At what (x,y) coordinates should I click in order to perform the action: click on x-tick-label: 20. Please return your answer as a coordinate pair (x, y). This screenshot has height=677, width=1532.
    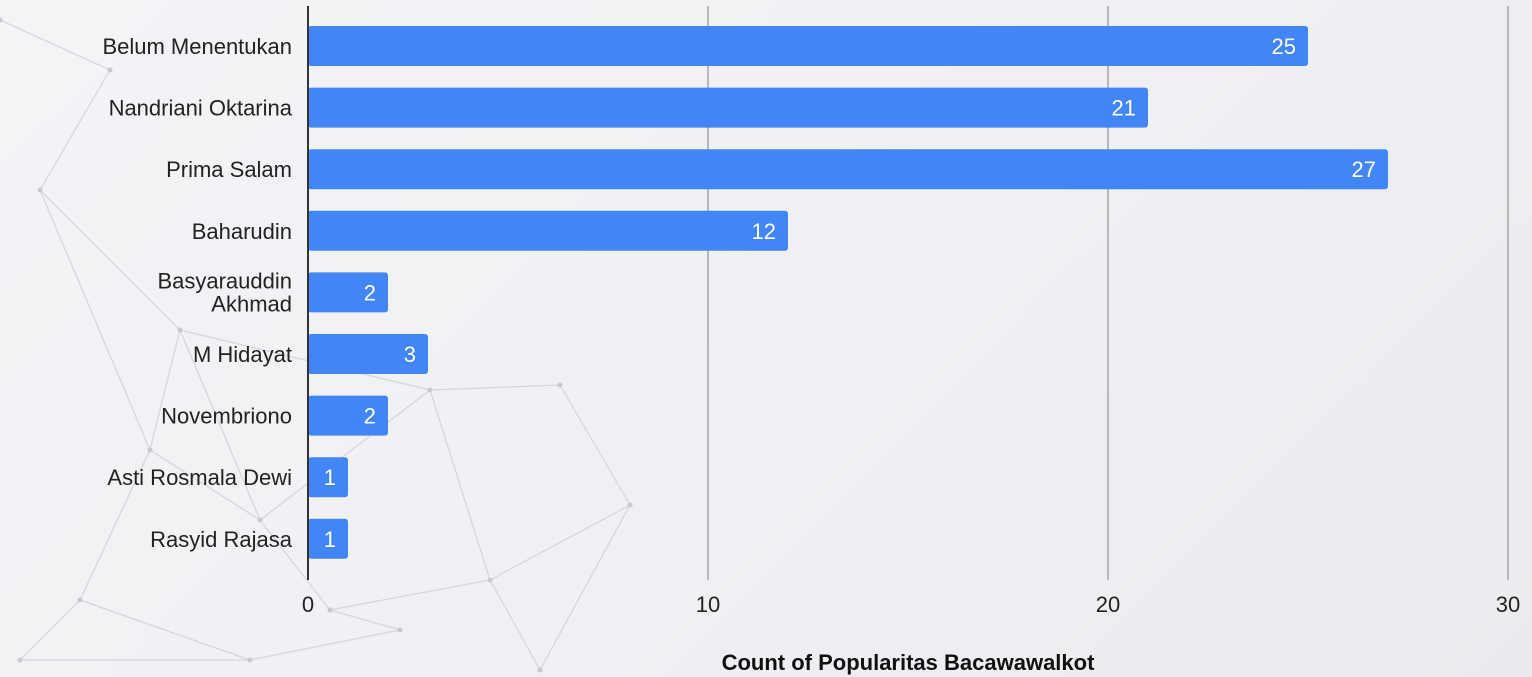
    Looking at the image, I should click on (1108, 604).